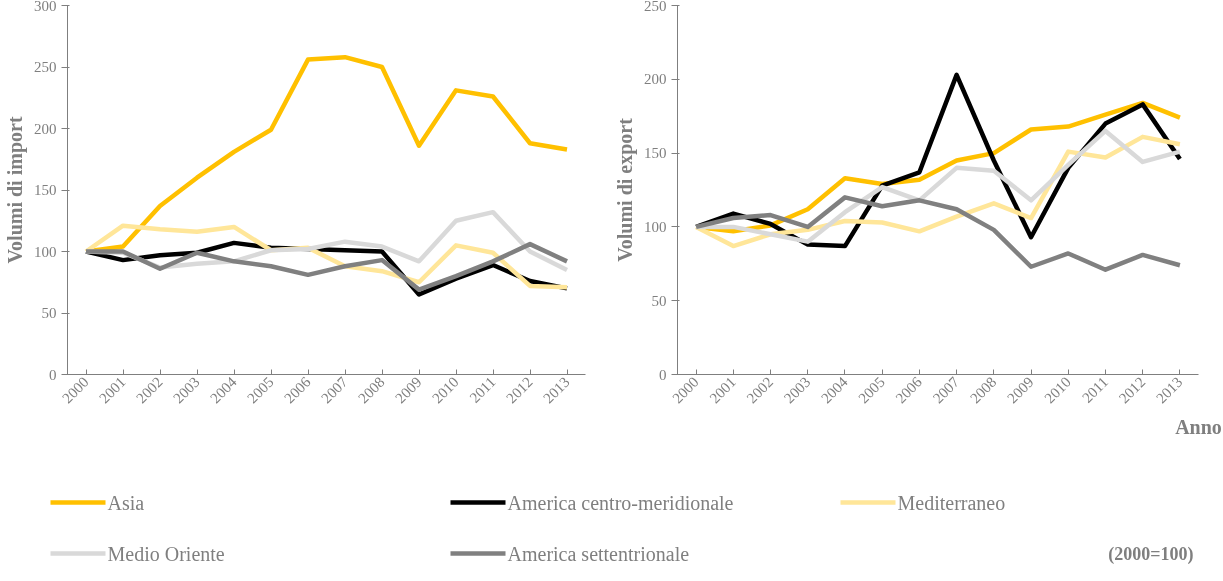  I want to click on y-axis-title: Volumi di export, so click(625, 189).